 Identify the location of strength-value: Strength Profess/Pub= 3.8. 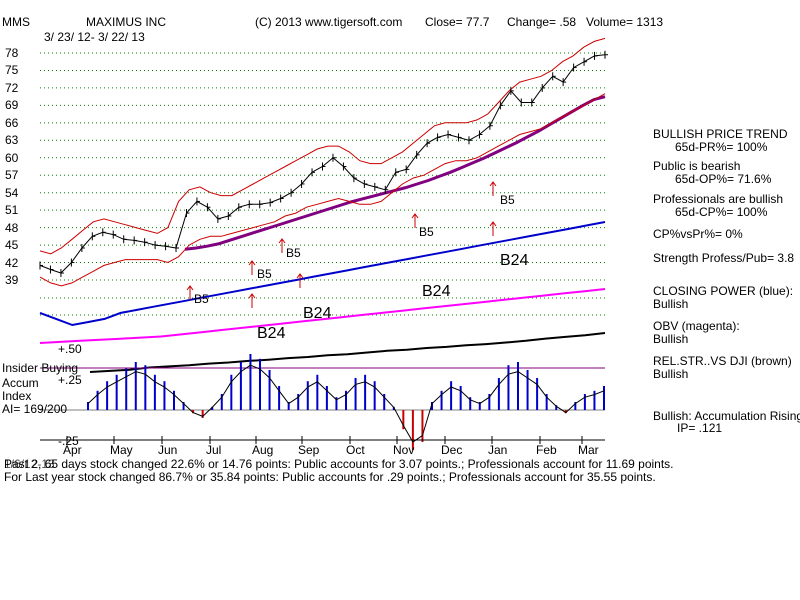
(724, 258).